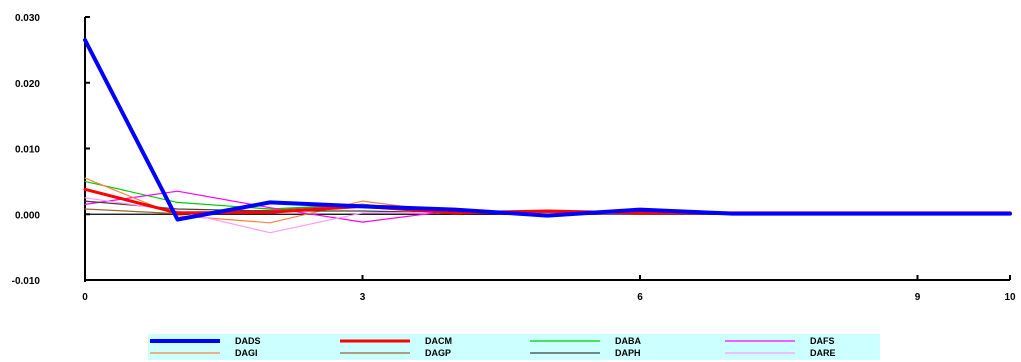  What do you see at coordinates (246, 353) in the screenshot?
I see `legend-label-dagi: DAGI` at bounding box center [246, 353].